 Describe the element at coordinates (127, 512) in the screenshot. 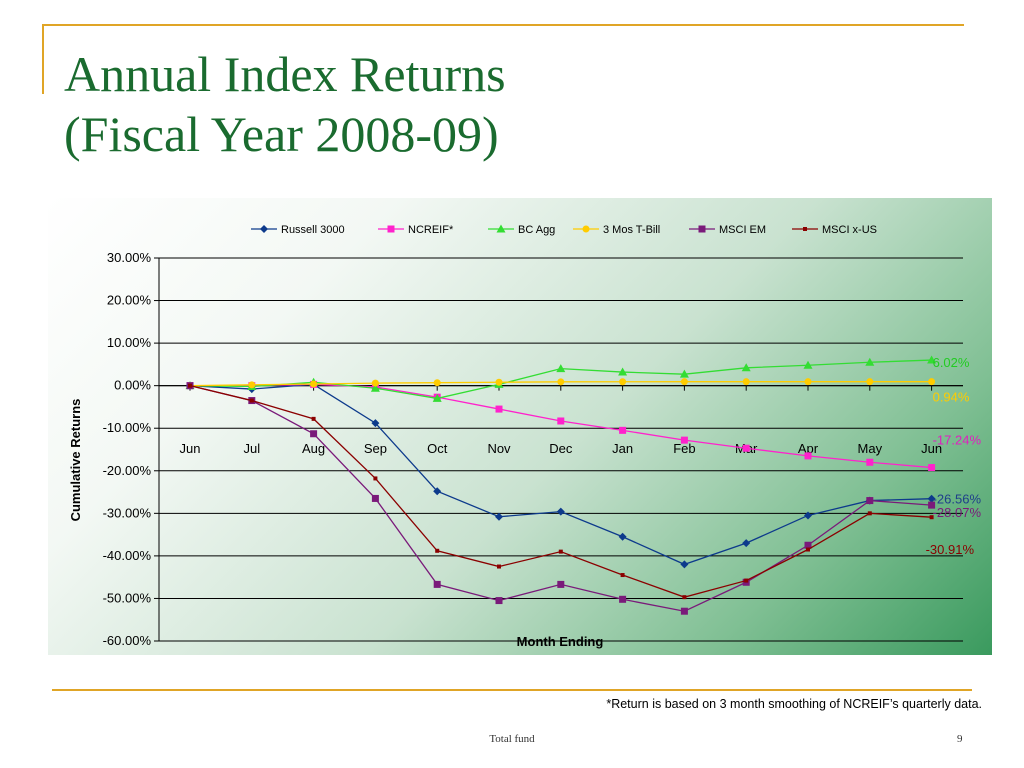

I see `y-tick-label: -30.00%` at that location.